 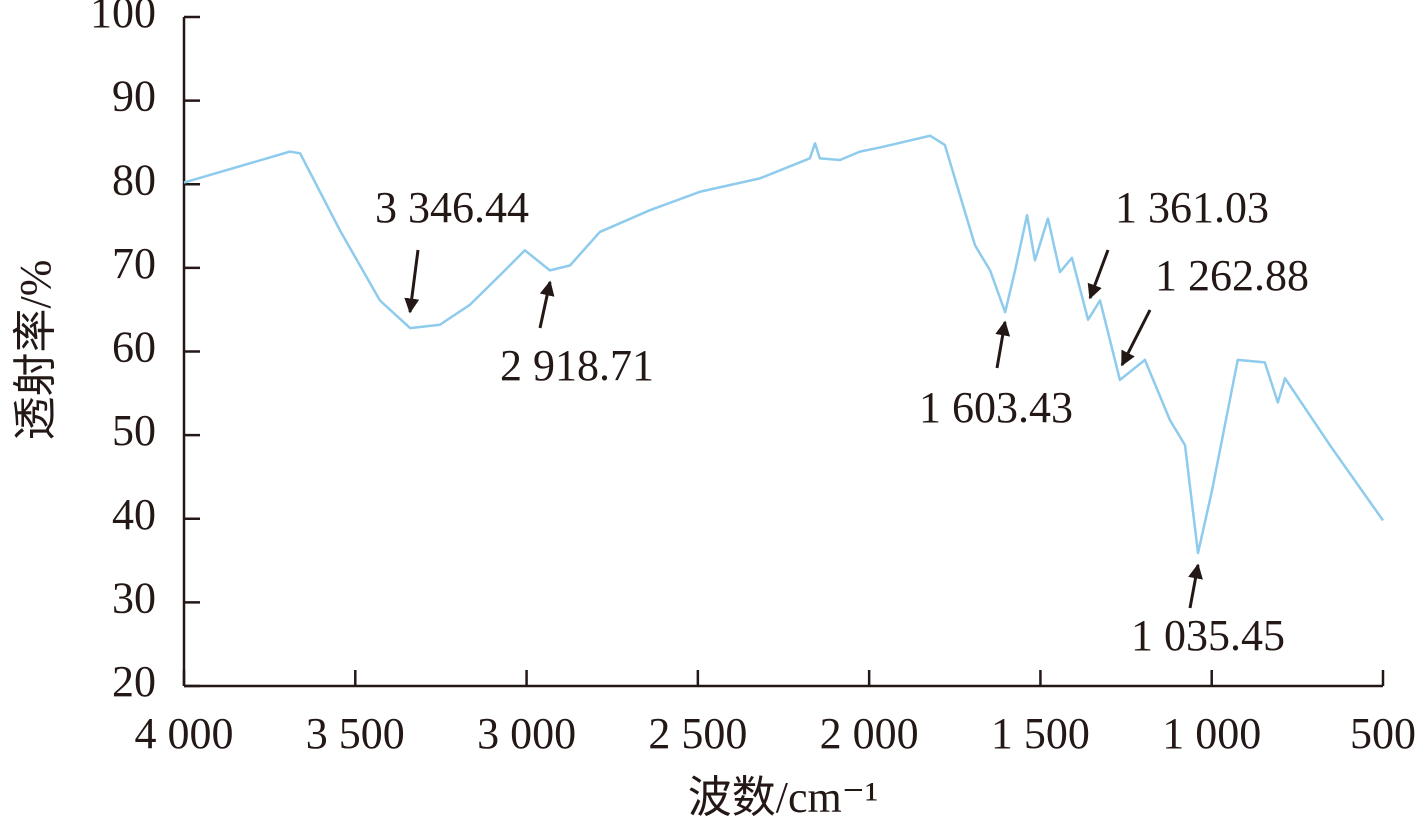 What do you see at coordinates (184, 733) in the screenshot?
I see `x-tick-label: 4 000` at bounding box center [184, 733].